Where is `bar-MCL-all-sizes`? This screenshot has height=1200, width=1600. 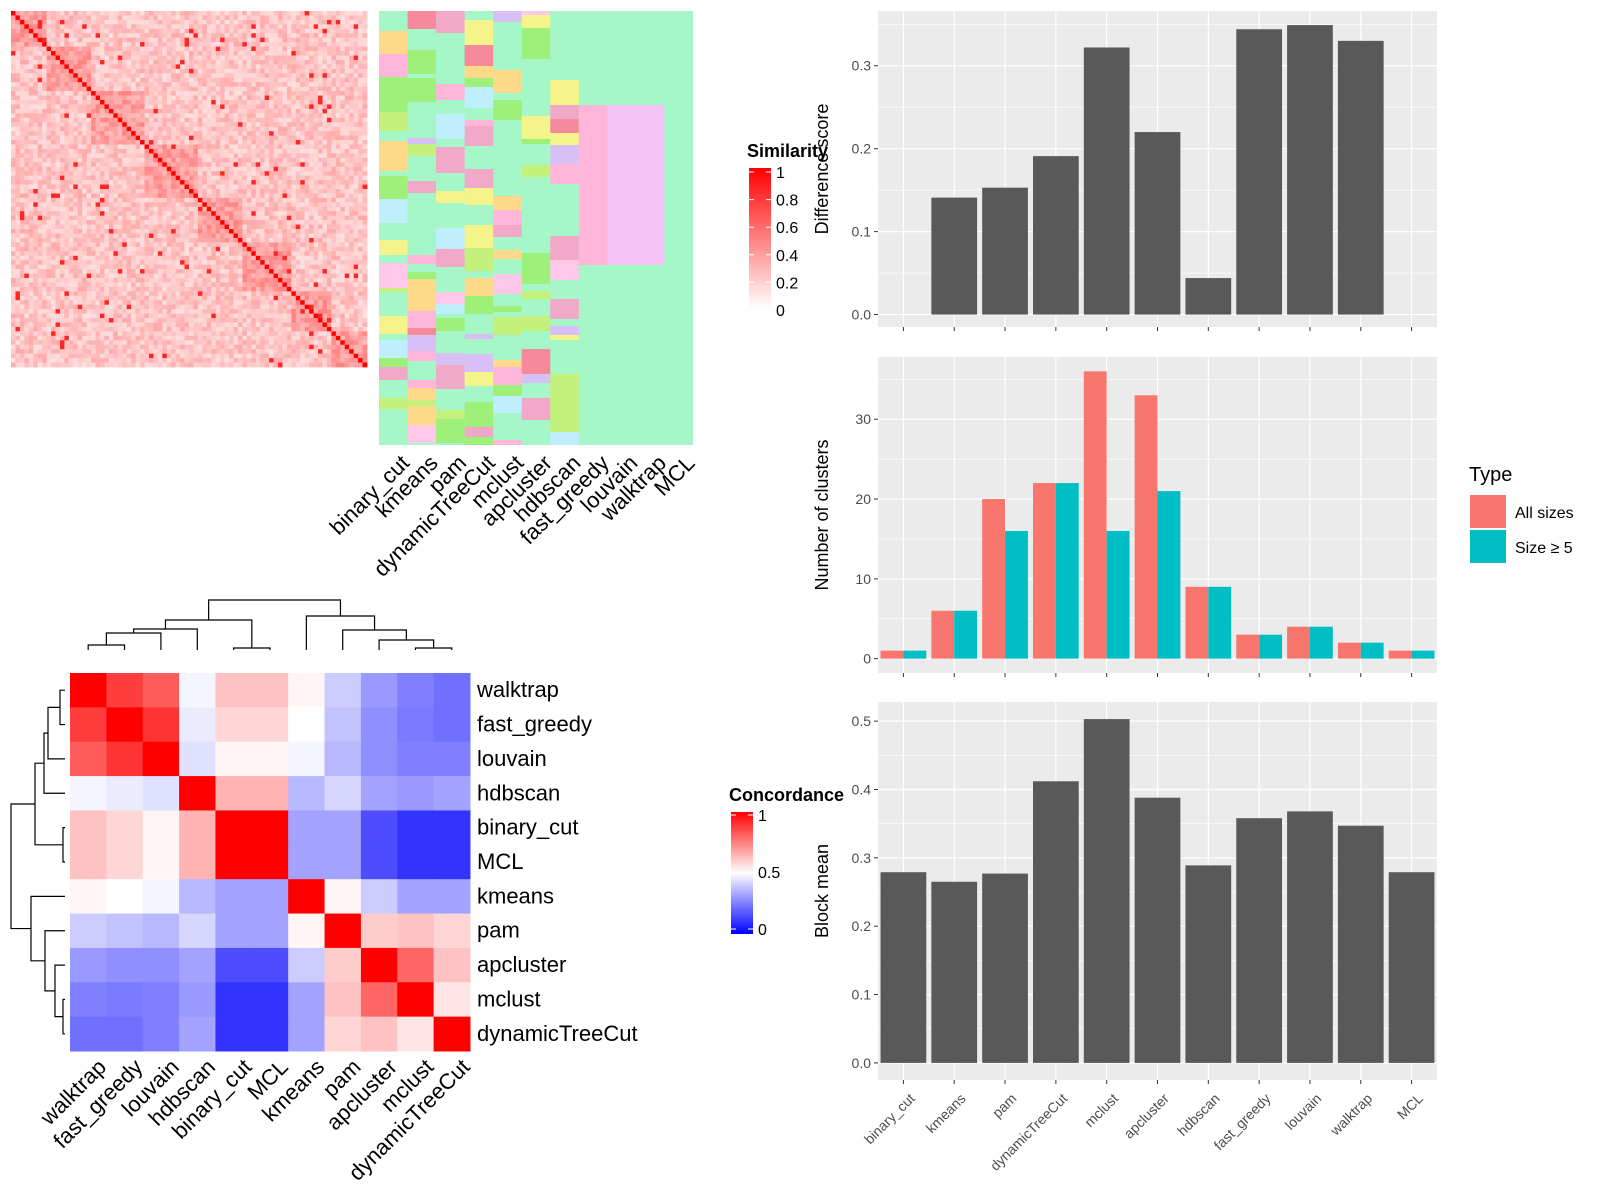 bar-MCL-all-sizes is located at coordinates (1400, 654).